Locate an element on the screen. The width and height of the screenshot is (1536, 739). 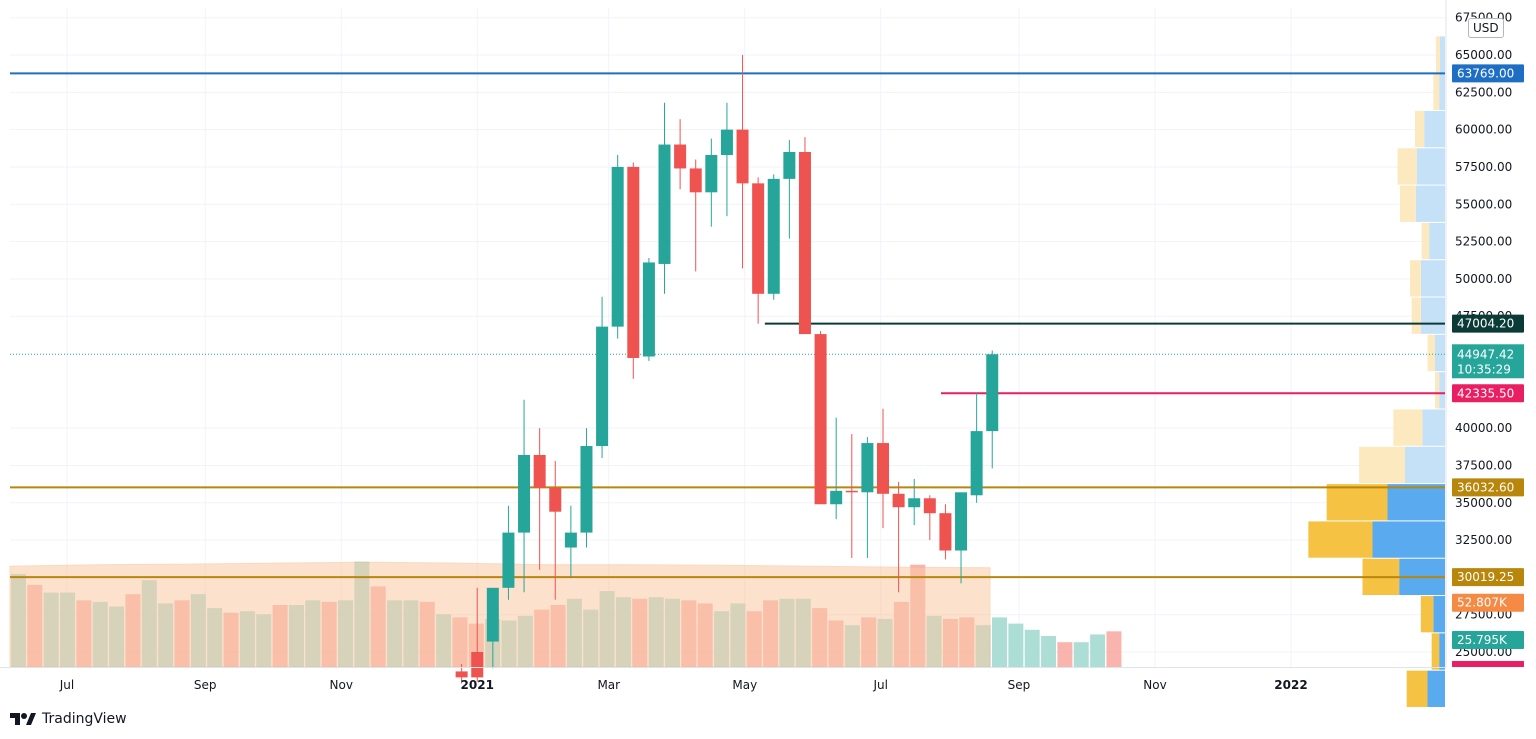
level-tag-text: 47004.20 is located at coordinates (1485, 324).